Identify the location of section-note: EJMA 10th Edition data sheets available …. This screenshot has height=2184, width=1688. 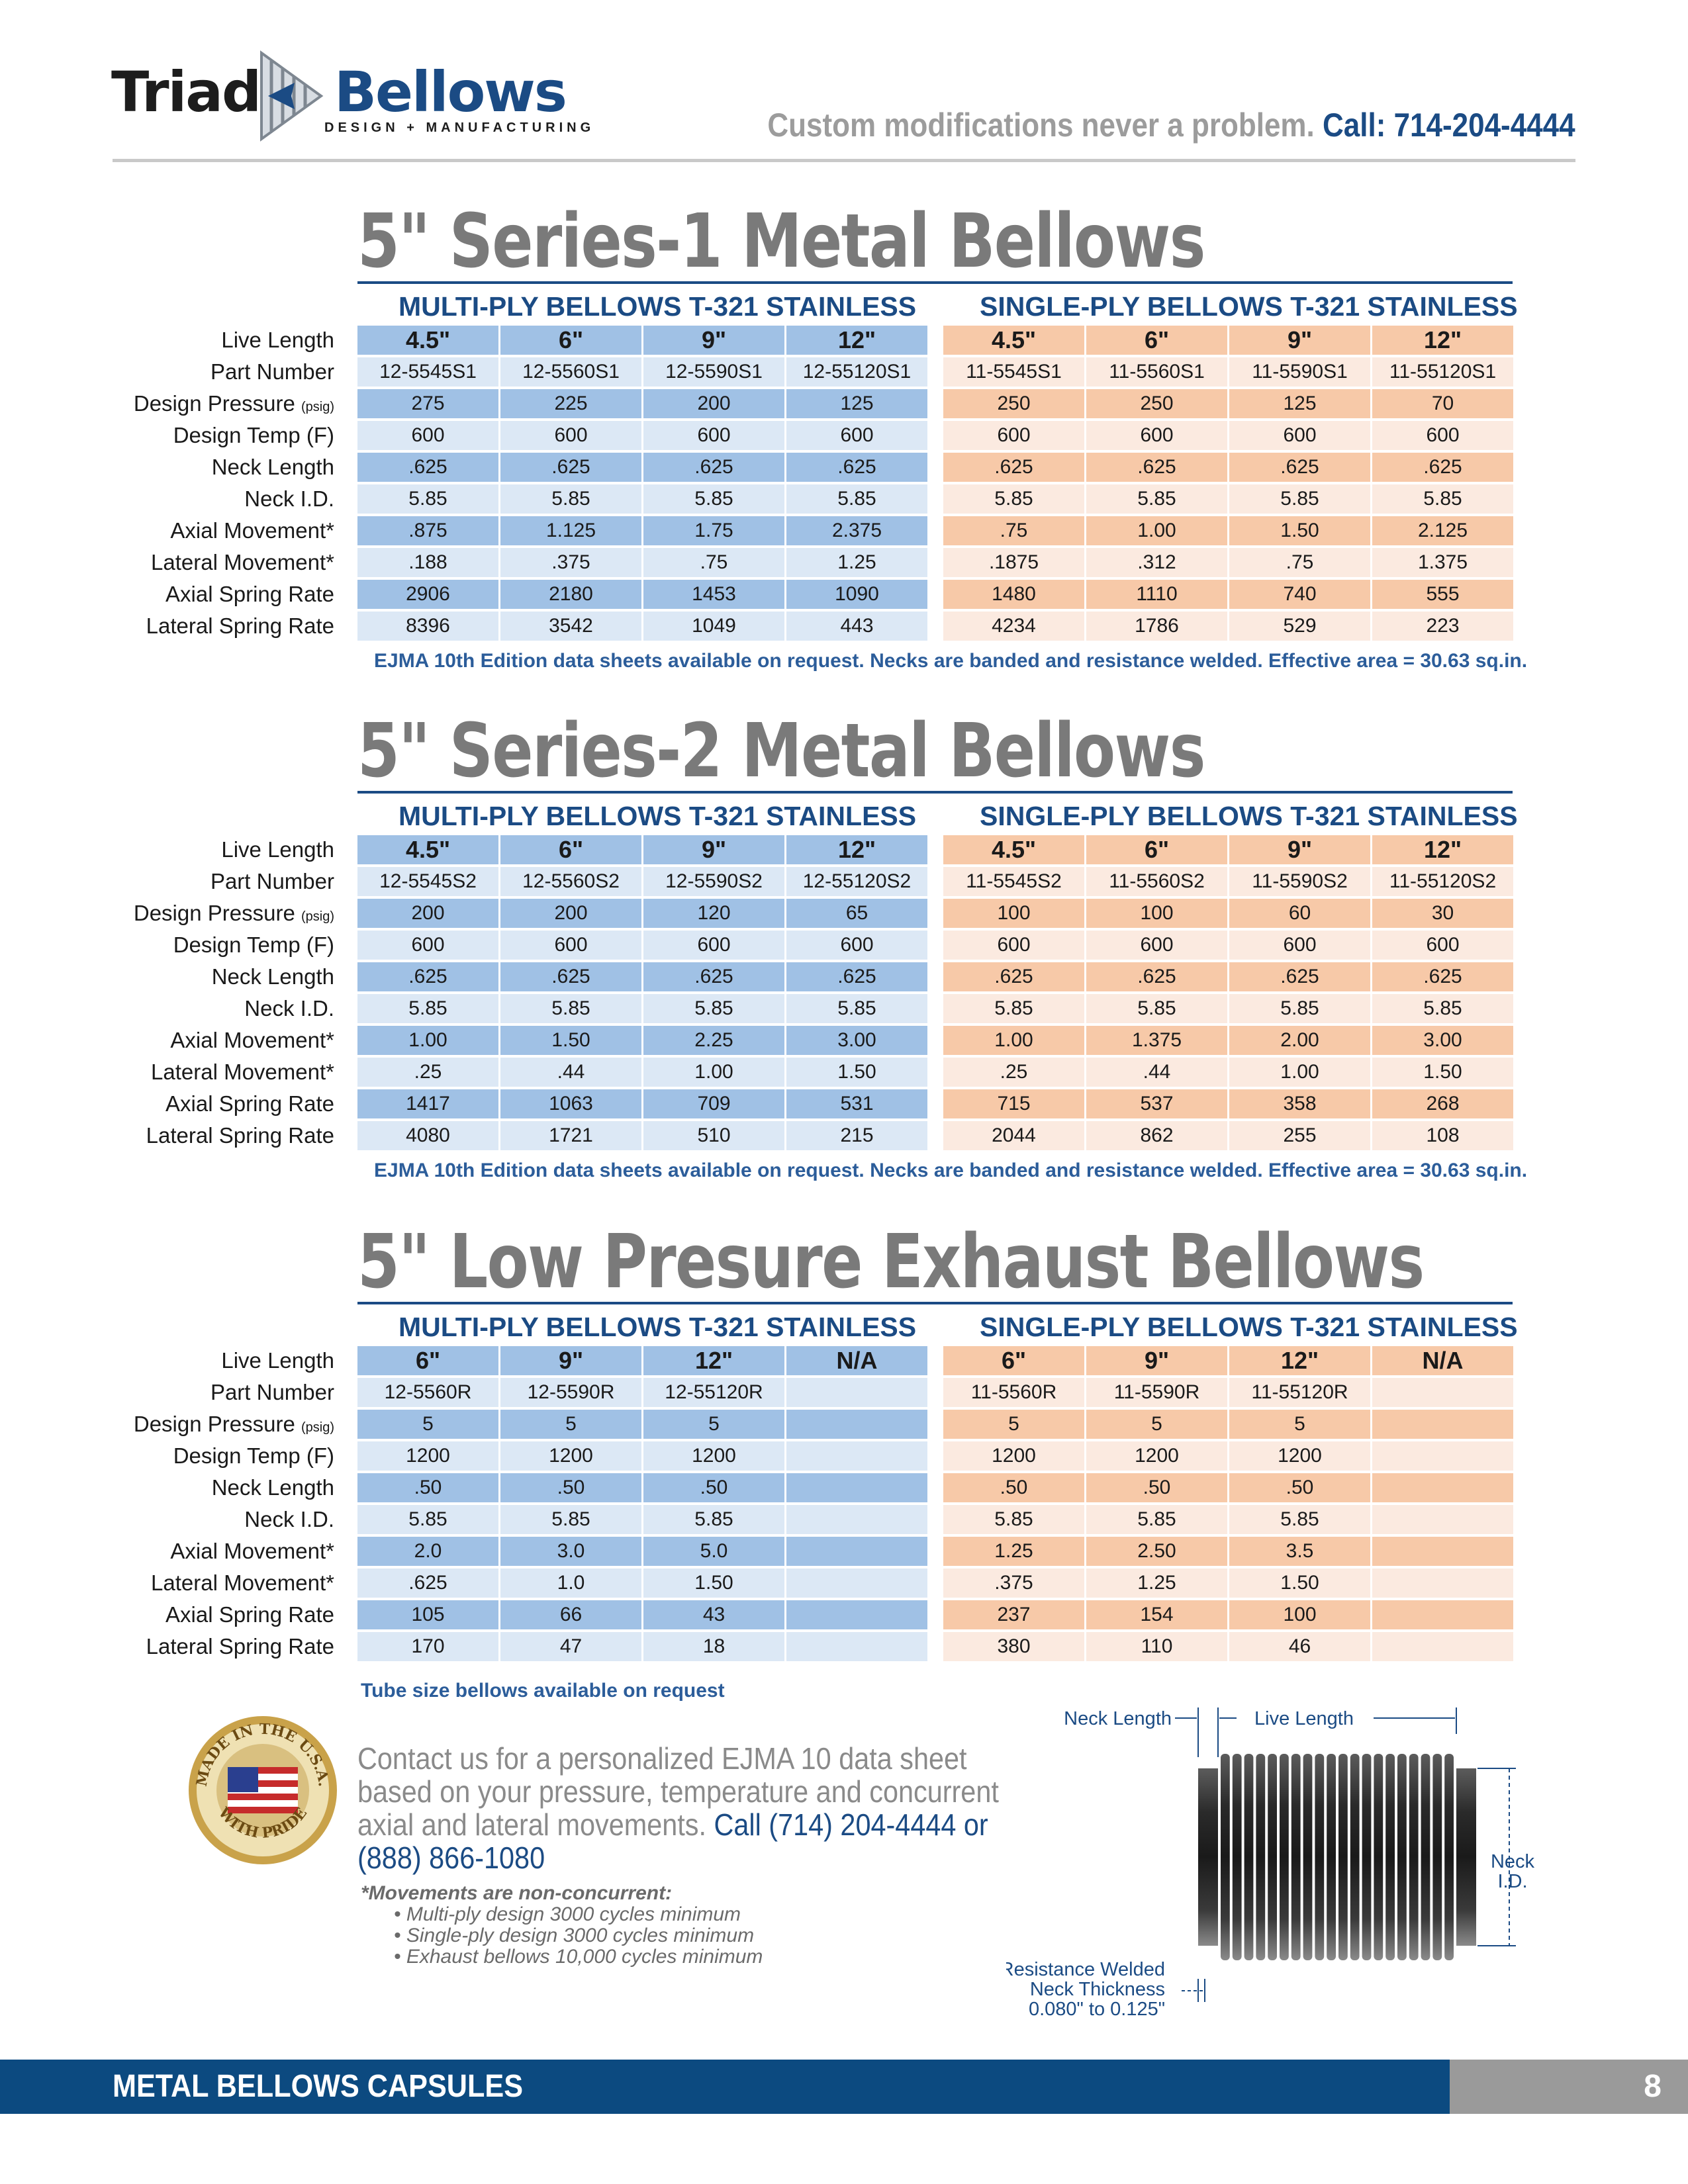
(951, 661).